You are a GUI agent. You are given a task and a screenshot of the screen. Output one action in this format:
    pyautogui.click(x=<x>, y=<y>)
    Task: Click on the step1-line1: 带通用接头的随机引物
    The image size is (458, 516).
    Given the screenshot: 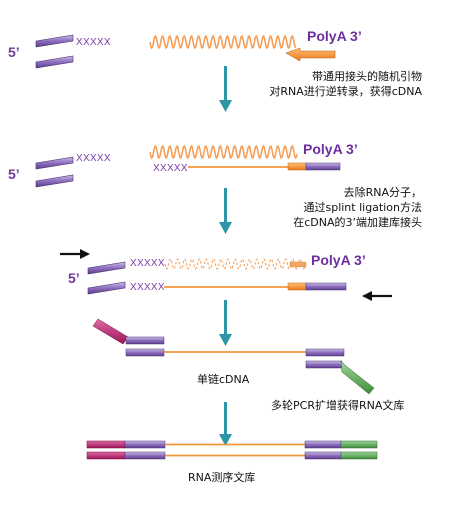 What is the action you would take?
    pyautogui.click(x=367, y=76)
    